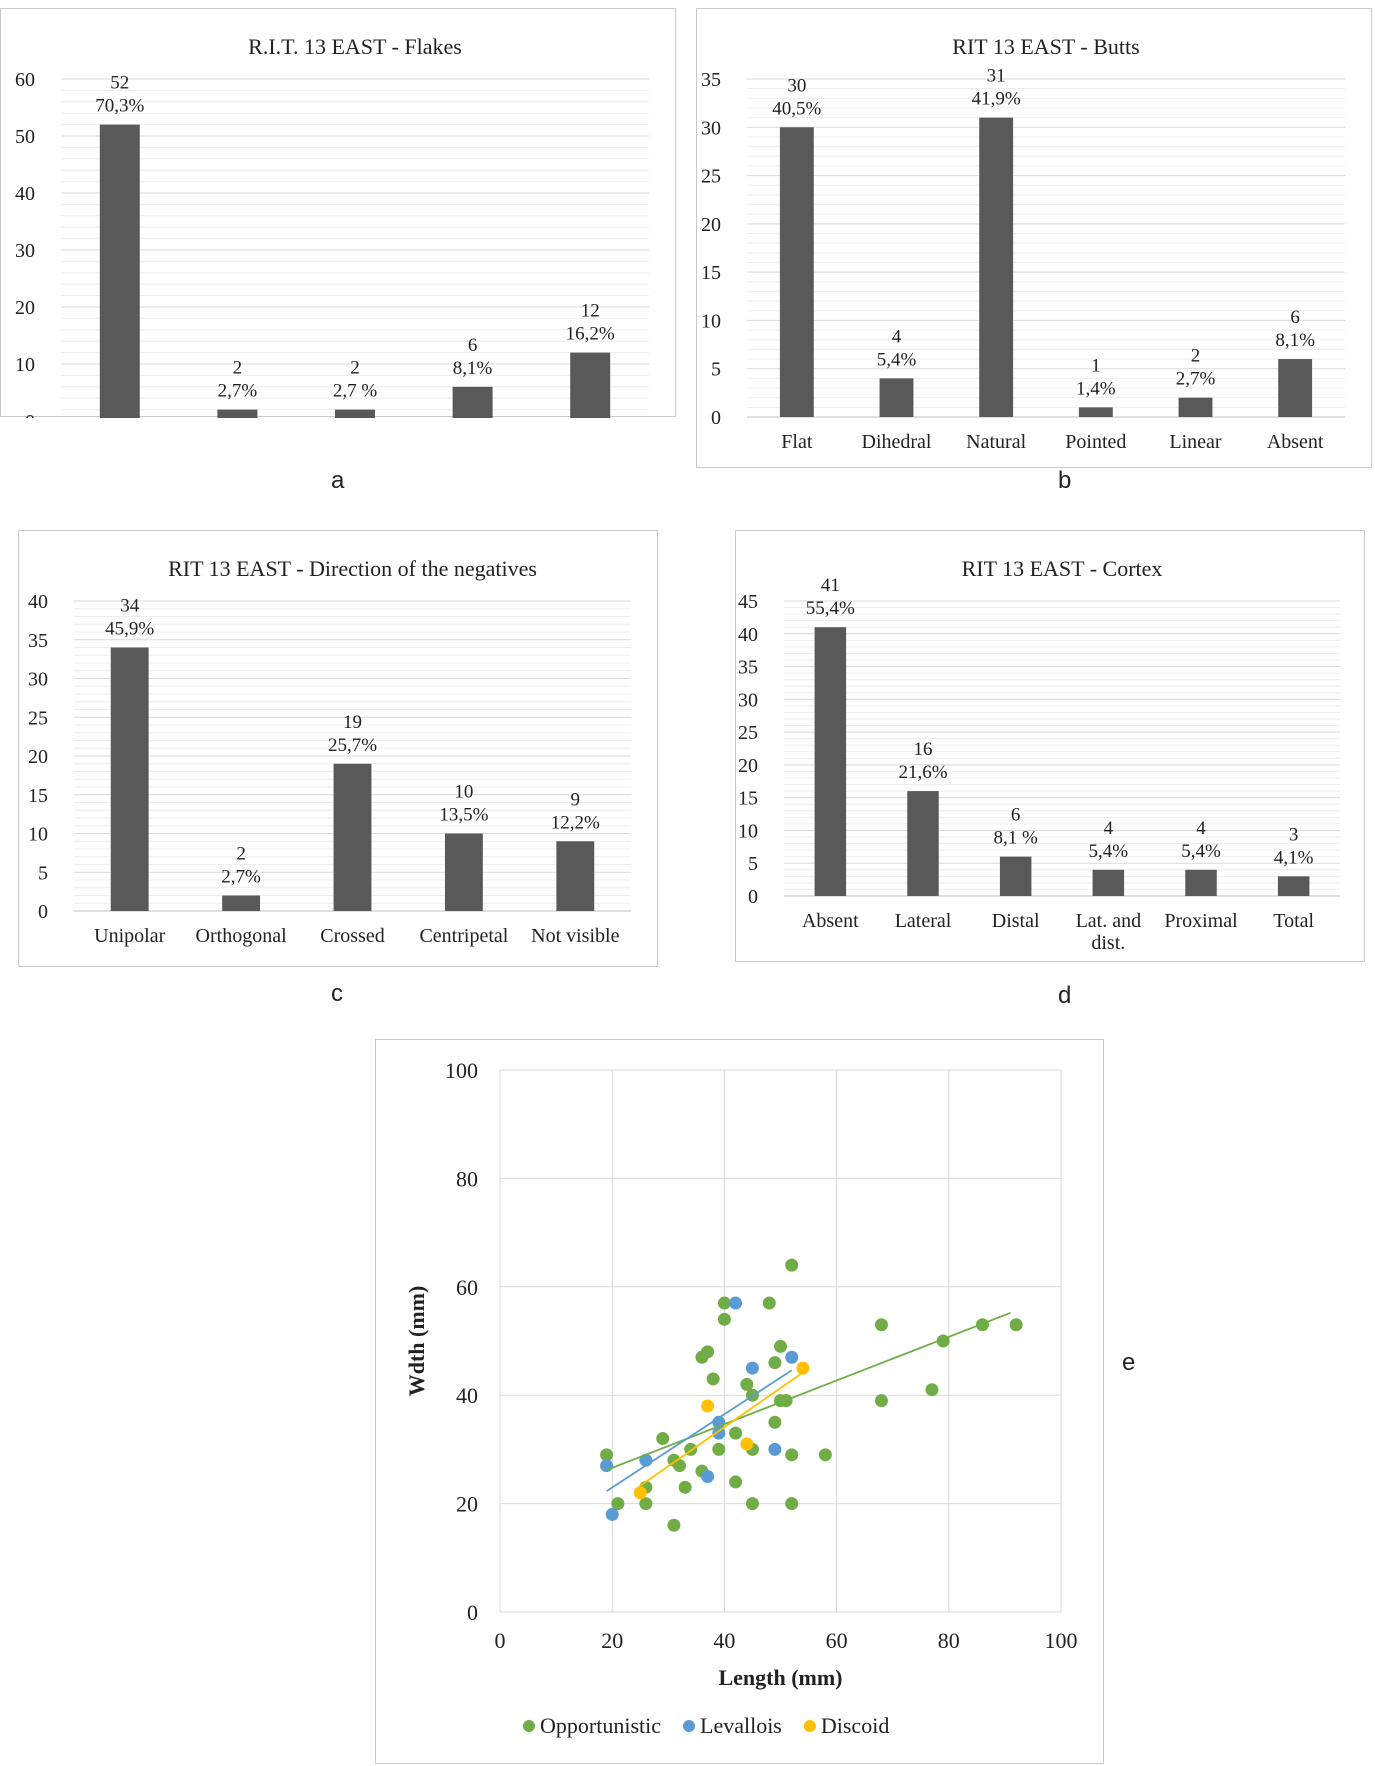 The image size is (1375, 1766). Describe the element at coordinates (1065, 480) in the screenshot. I see `panel-letter-b: b` at that location.